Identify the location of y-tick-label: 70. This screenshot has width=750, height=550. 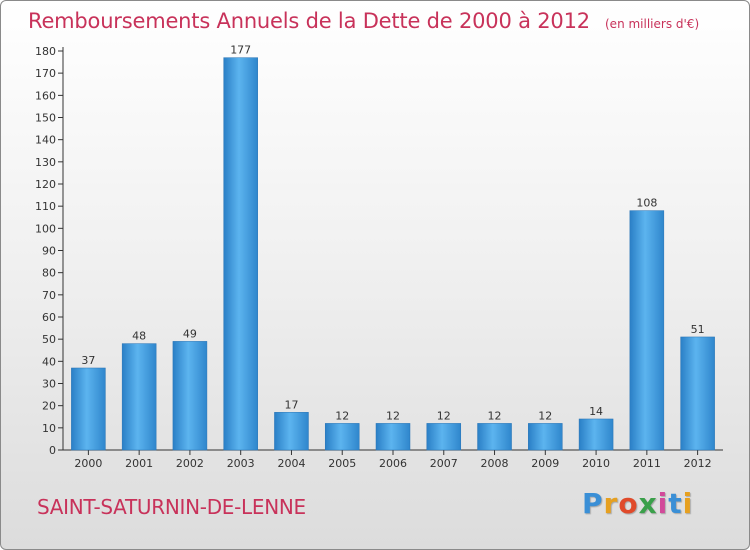
(49, 295).